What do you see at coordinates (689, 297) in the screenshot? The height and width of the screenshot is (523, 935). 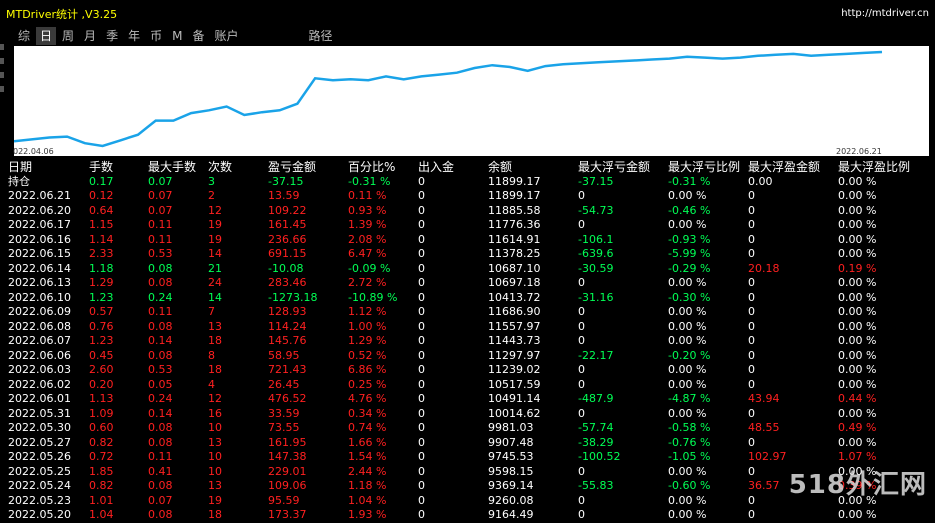 I see `table-cell: -0.30 %` at bounding box center [689, 297].